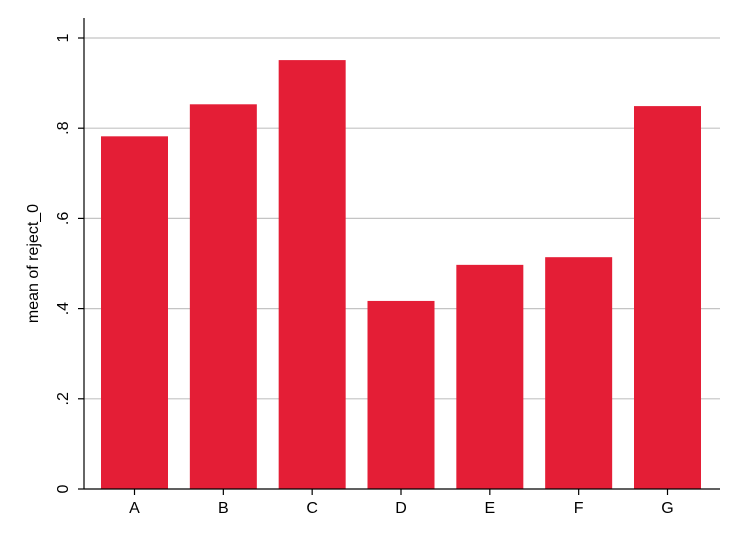 The height and width of the screenshot is (543, 739). What do you see at coordinates (63, 488) in the screenshot?
I see `y-tick-label: 0` at bounding box center [63, 488].